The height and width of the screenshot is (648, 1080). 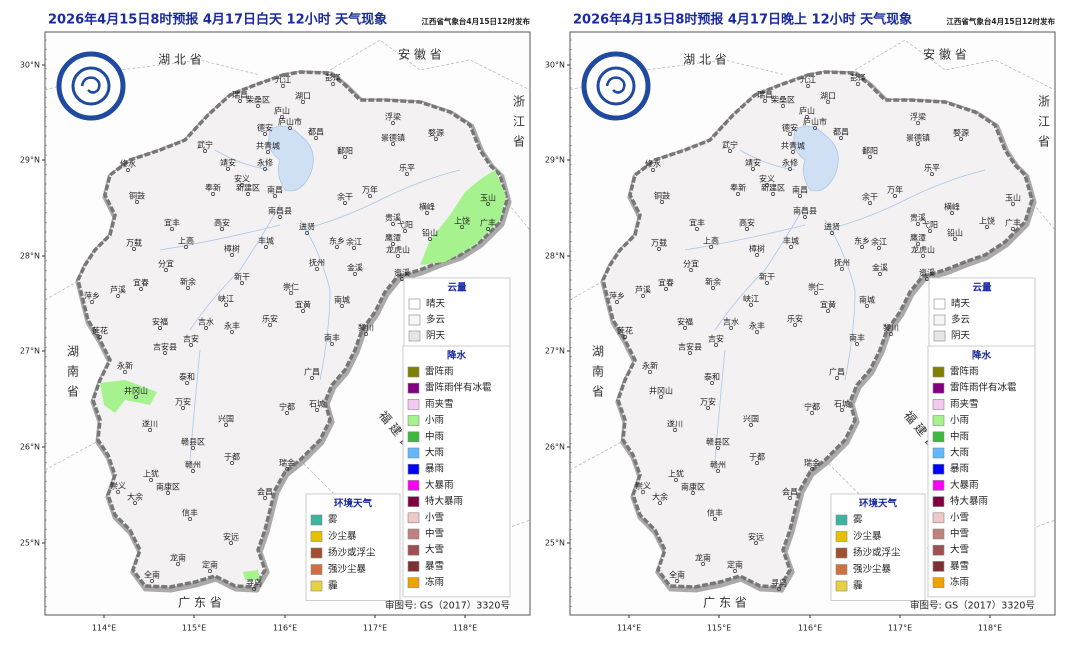 What do you see at coordinates (136, 391) in the screenshot?
I see `city-label: 井冈山` at bounding box center [136, 391].